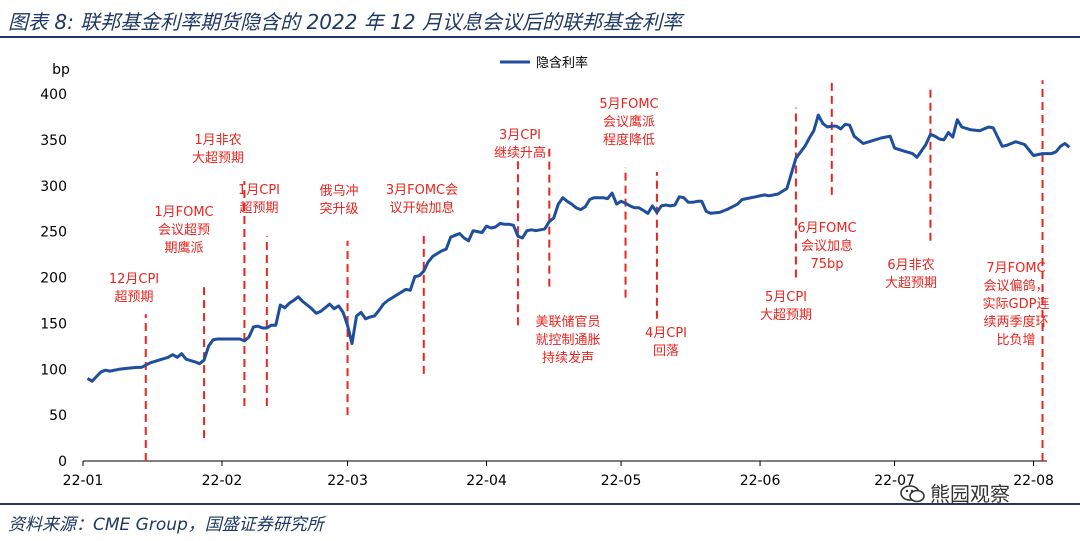 This screenshot has width=1080, height=541. Describe the element at coordinates (567, 340) in the screenshot. I see `event-annotation: 美联储官员就控制通胀持续发声` at that location.